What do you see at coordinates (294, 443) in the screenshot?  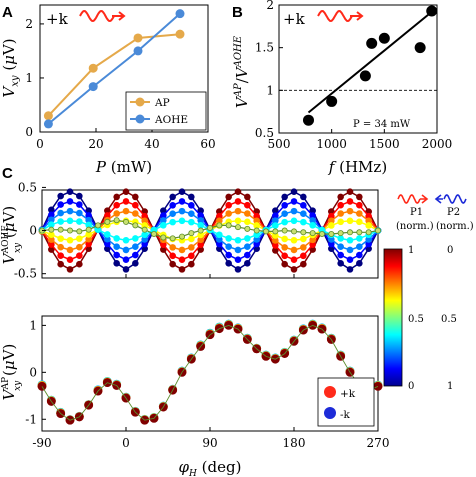 I see `panel-c-bottom-xtick-label: 180` at bounding box center [294, 443].